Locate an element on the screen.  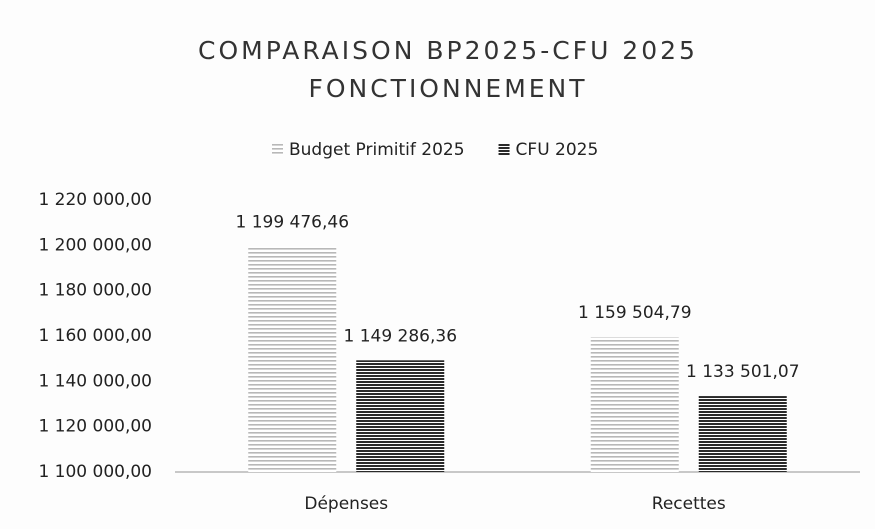
x-tick-label: Recettes is located at coordinates (689, 504).